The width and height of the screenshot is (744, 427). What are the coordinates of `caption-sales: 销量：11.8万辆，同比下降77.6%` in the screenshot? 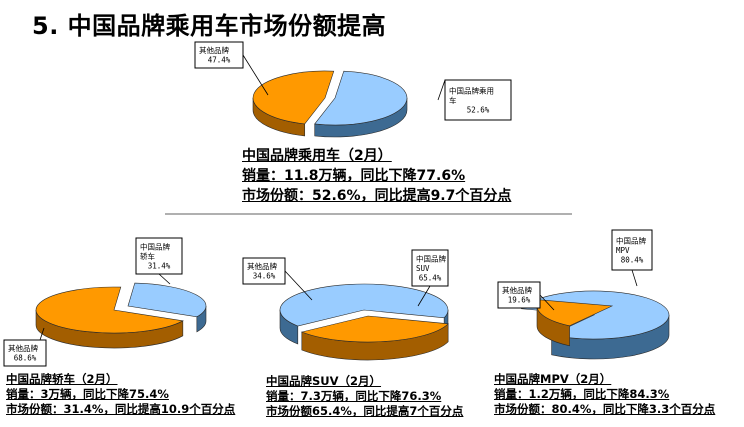 It's located at (354, 176).